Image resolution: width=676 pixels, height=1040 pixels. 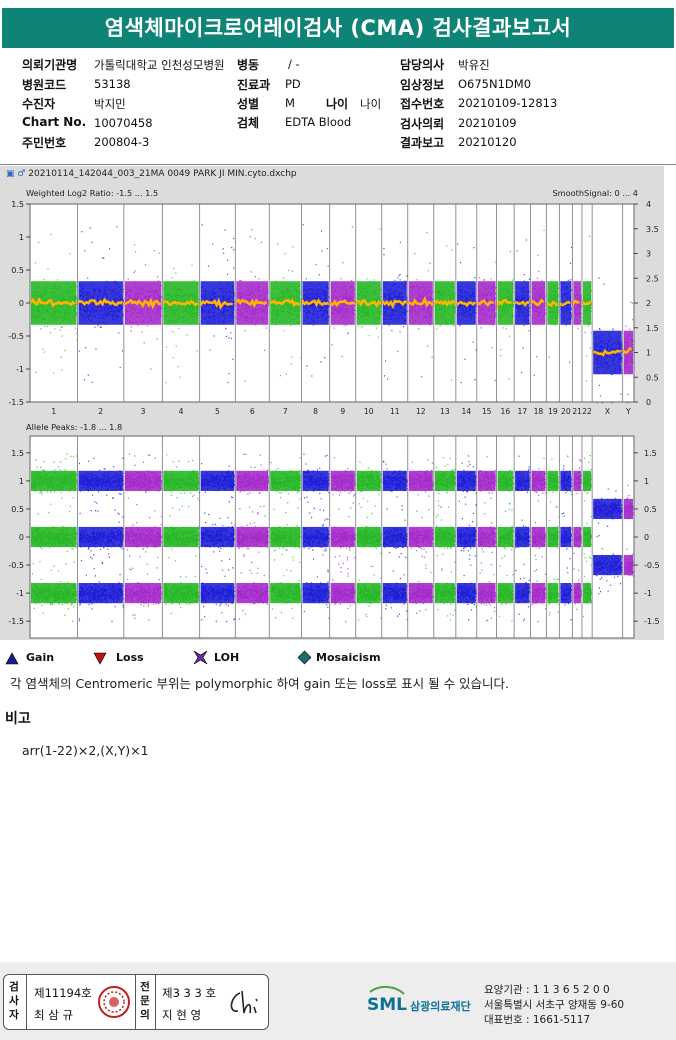 What do you see at coordinates (652, 278) in the screenshot?
I see `y2-tick-label: 2.5` at bounding box center [652, 278].